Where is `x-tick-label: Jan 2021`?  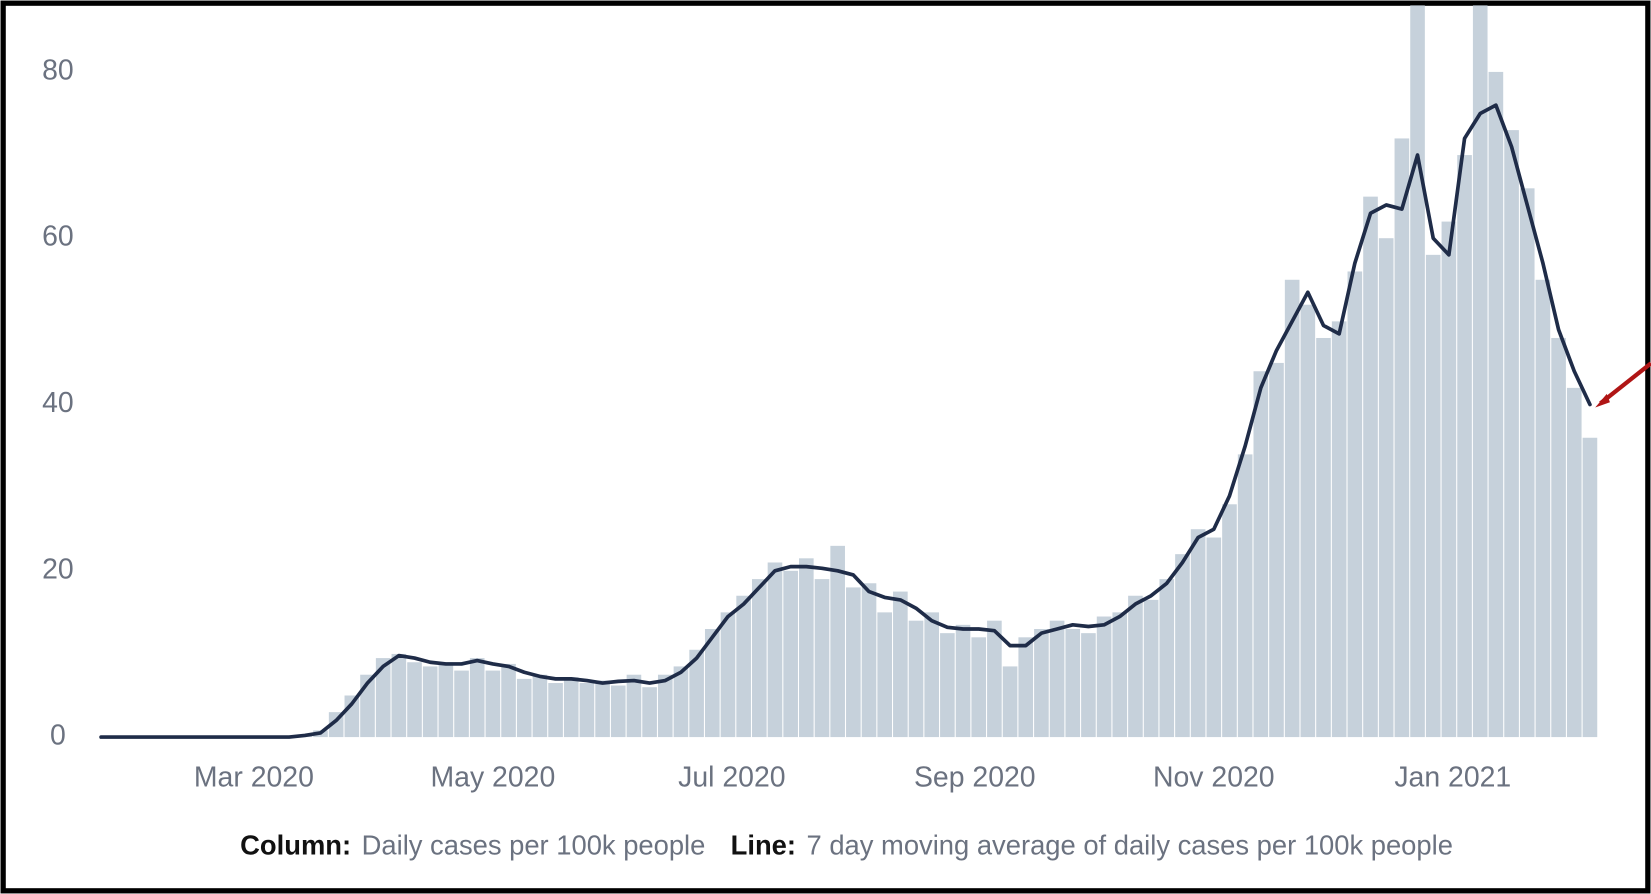
x-tick-label: Jan 2021 is located at coordinates (1452, 778).